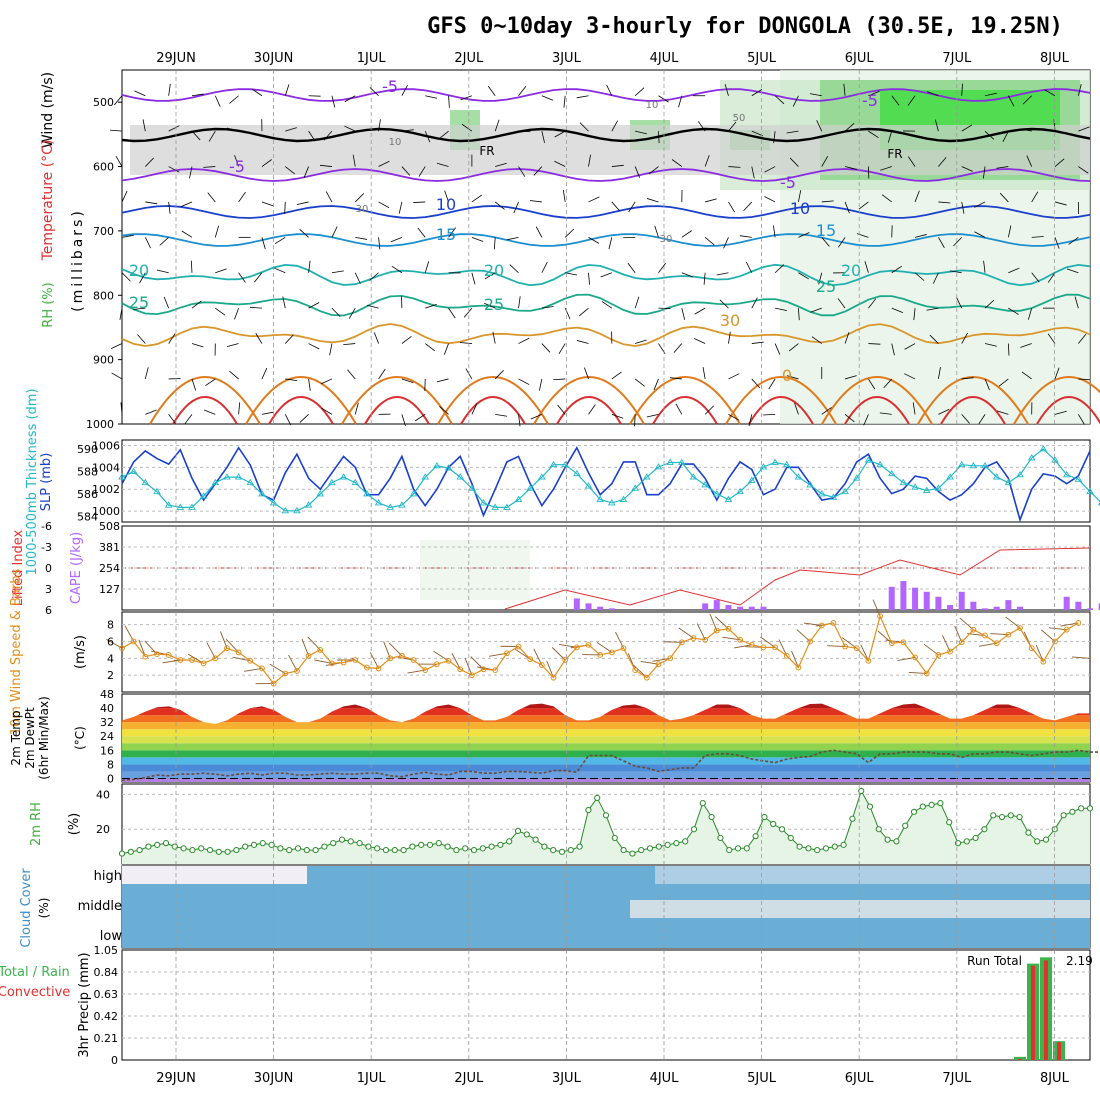 The width and height of the screenshot is (1100, 1104). What do you see at coordinates (109, 547) in the screenshot?
I see `cape-tick-label: 381` at bounding box center [109, 547].